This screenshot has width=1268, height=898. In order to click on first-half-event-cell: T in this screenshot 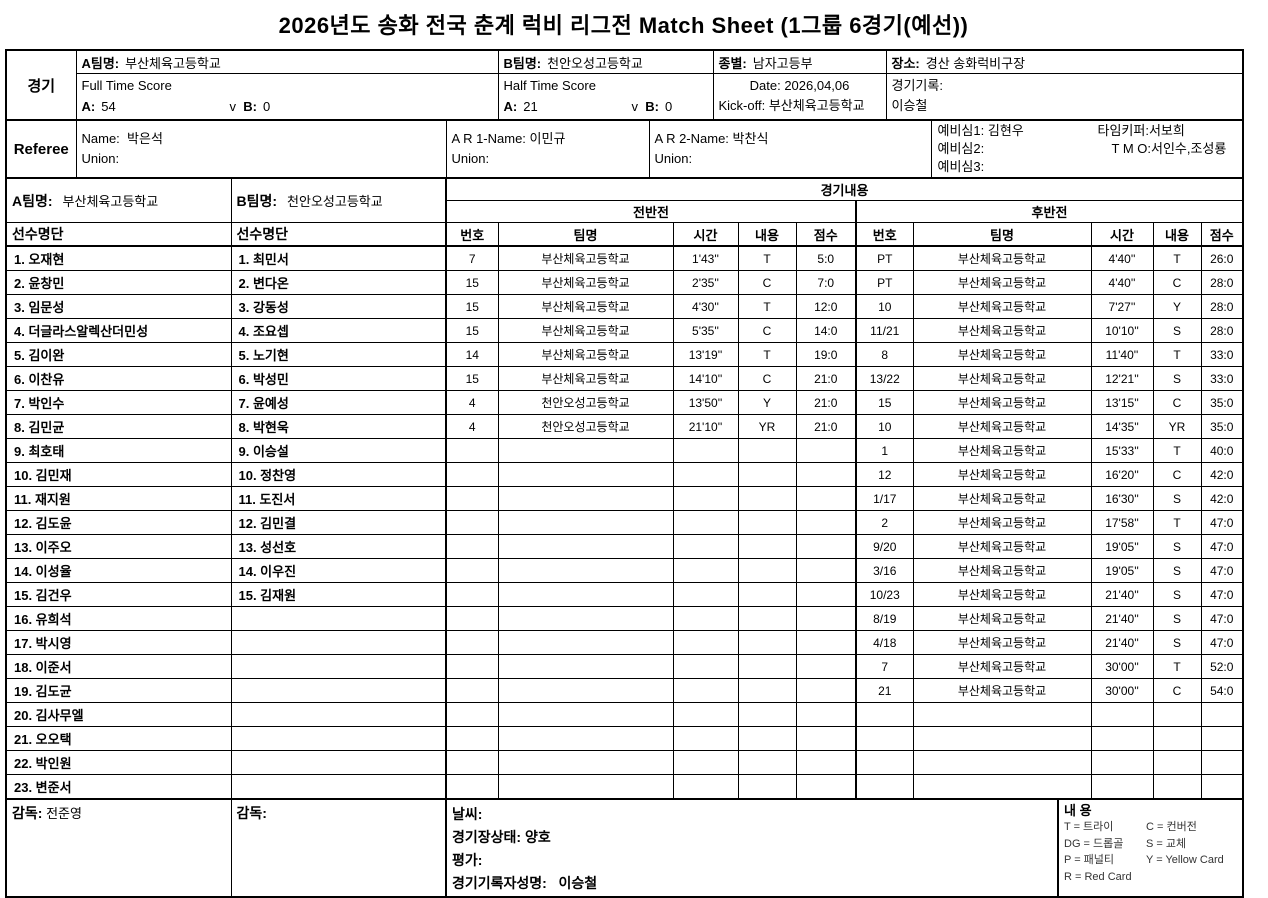, I will do `click(767, 354)`.